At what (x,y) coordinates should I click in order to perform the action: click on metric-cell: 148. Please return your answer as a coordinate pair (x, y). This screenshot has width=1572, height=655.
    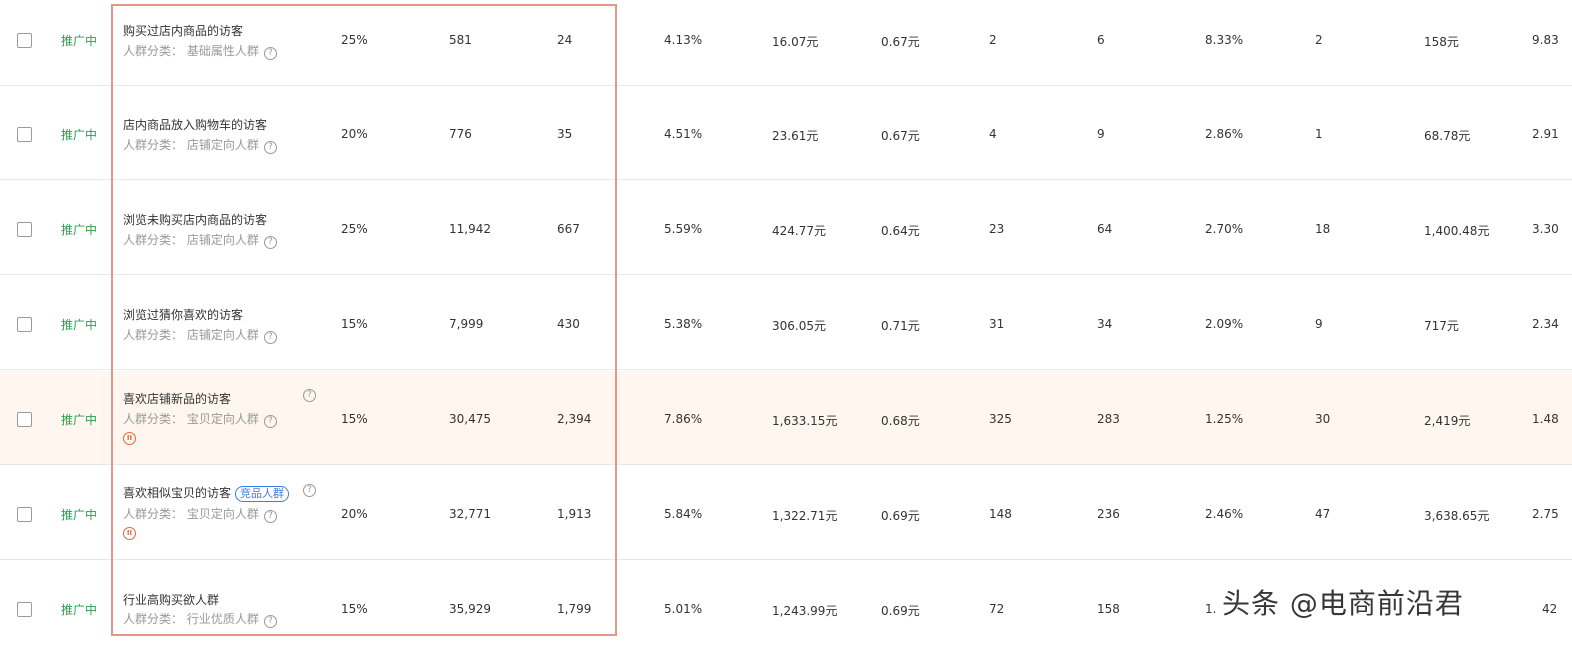
    Looking at the image, I should click on (1000, 514).